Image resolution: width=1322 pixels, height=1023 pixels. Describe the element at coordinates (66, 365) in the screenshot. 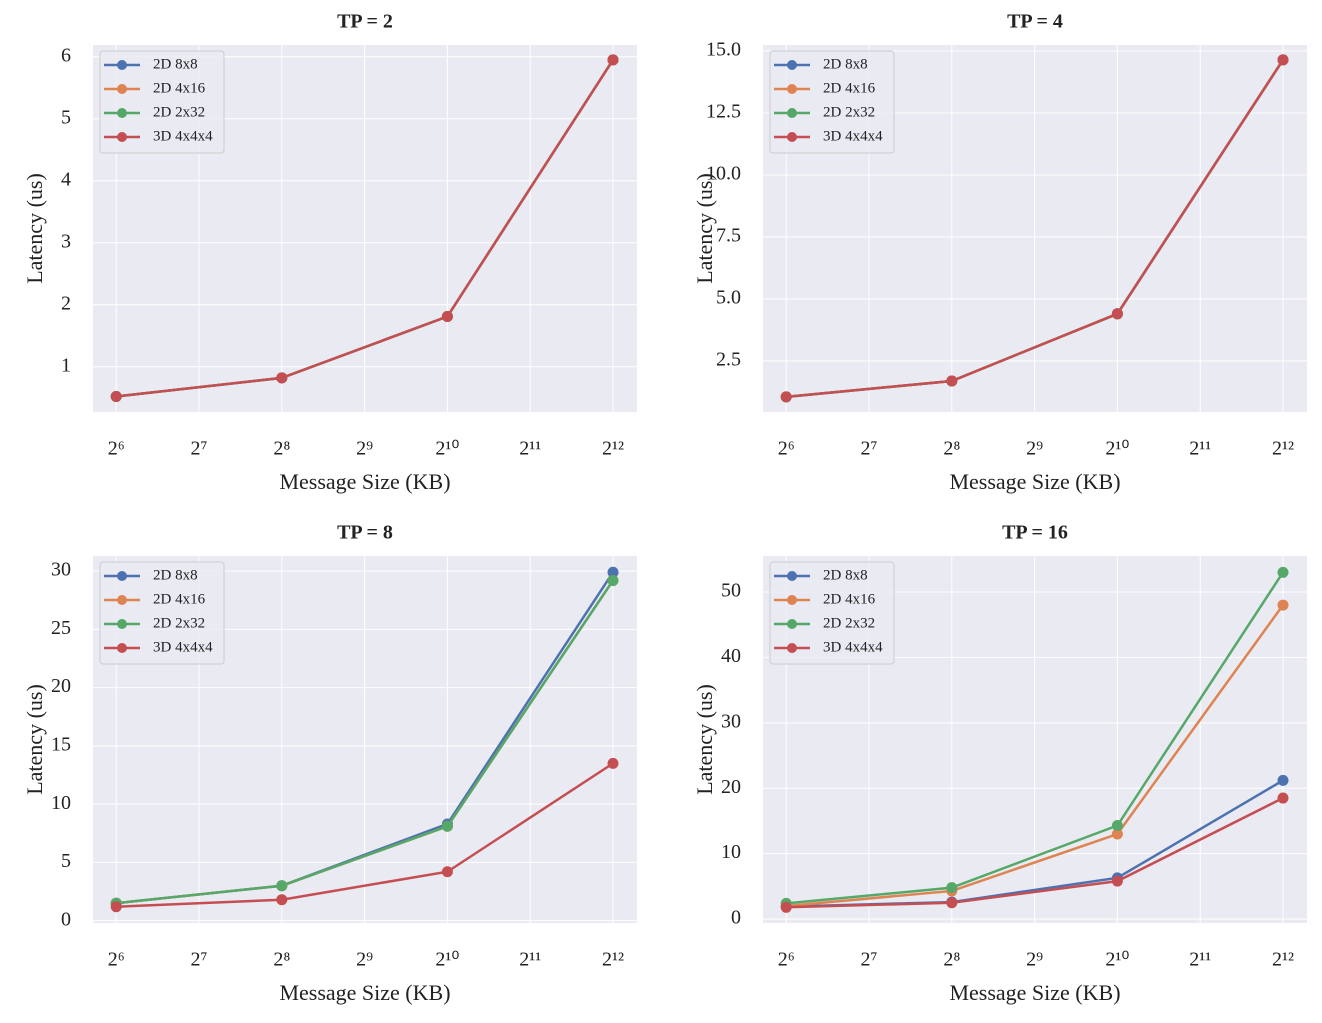

I see `y-tick-label: 1` at that location.